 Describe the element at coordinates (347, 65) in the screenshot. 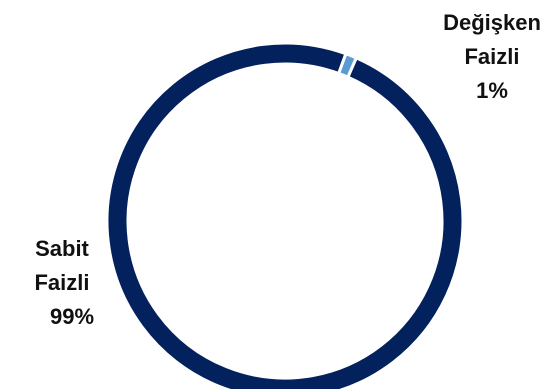

I see `donut-slice-de-i-ken-faizli` at that location.